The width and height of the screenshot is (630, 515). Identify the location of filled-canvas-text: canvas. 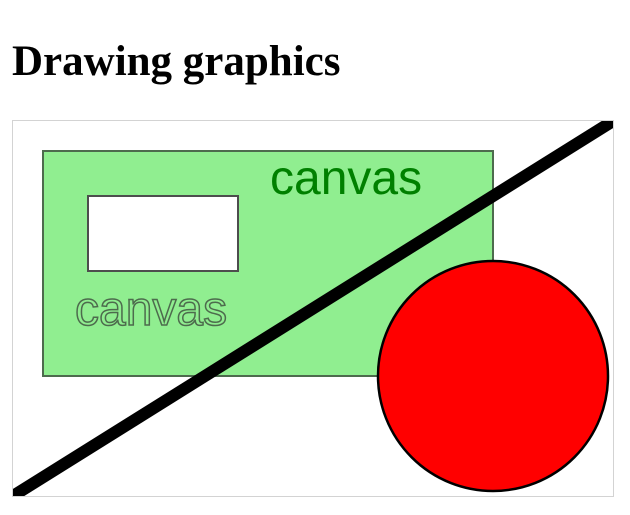
(346, 178).